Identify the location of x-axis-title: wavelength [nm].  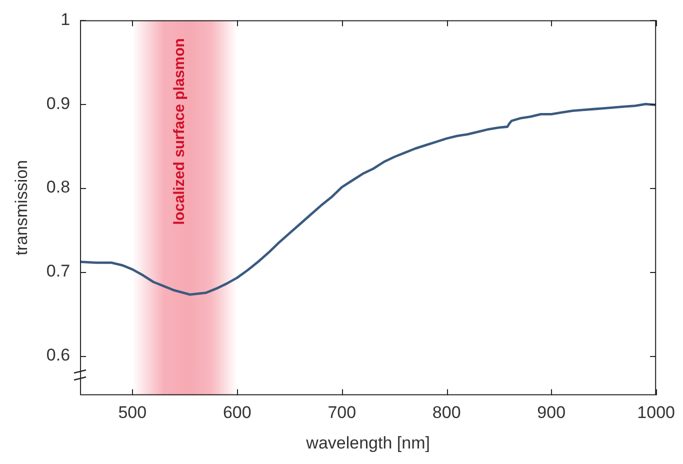
(367, 442).